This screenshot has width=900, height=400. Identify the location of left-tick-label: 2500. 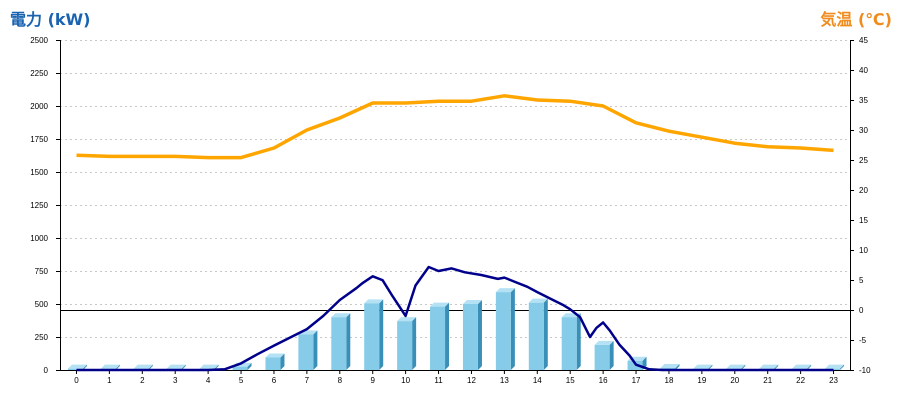
(39, 40).